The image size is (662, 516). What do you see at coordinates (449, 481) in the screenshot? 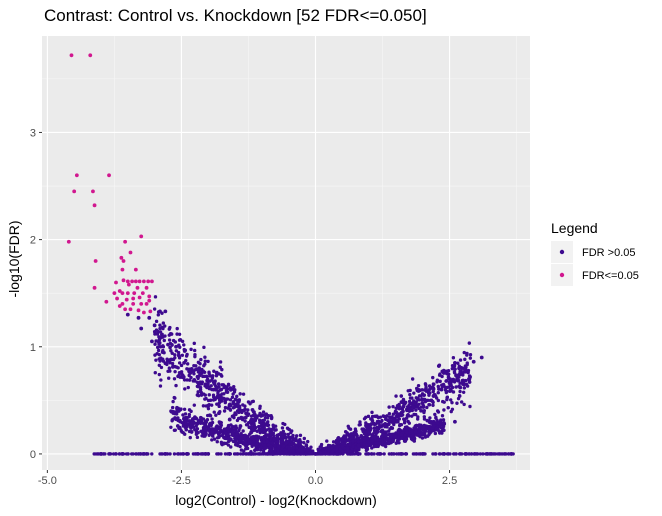
I see `x-tick-label: 2.5` at bounding box center [449, 481].